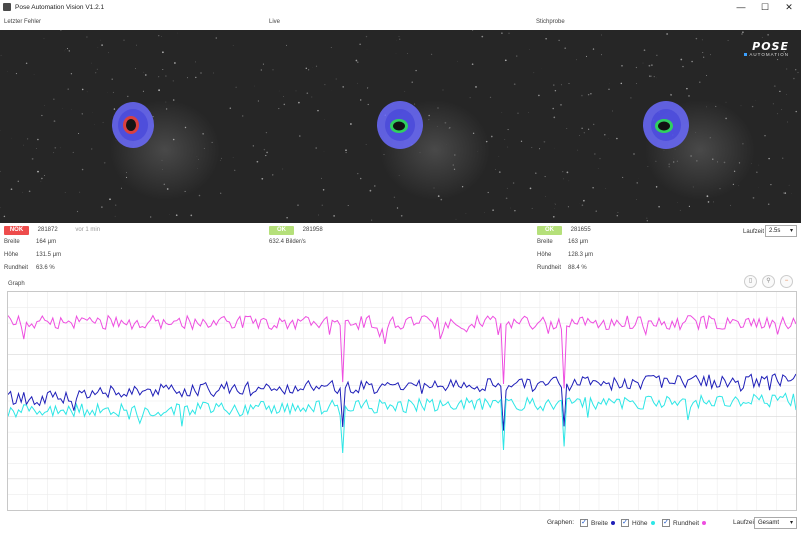 The width and height of the screenshot is (801, 534). I want to click on status-badge-nok: NOK, so click(16, 230).